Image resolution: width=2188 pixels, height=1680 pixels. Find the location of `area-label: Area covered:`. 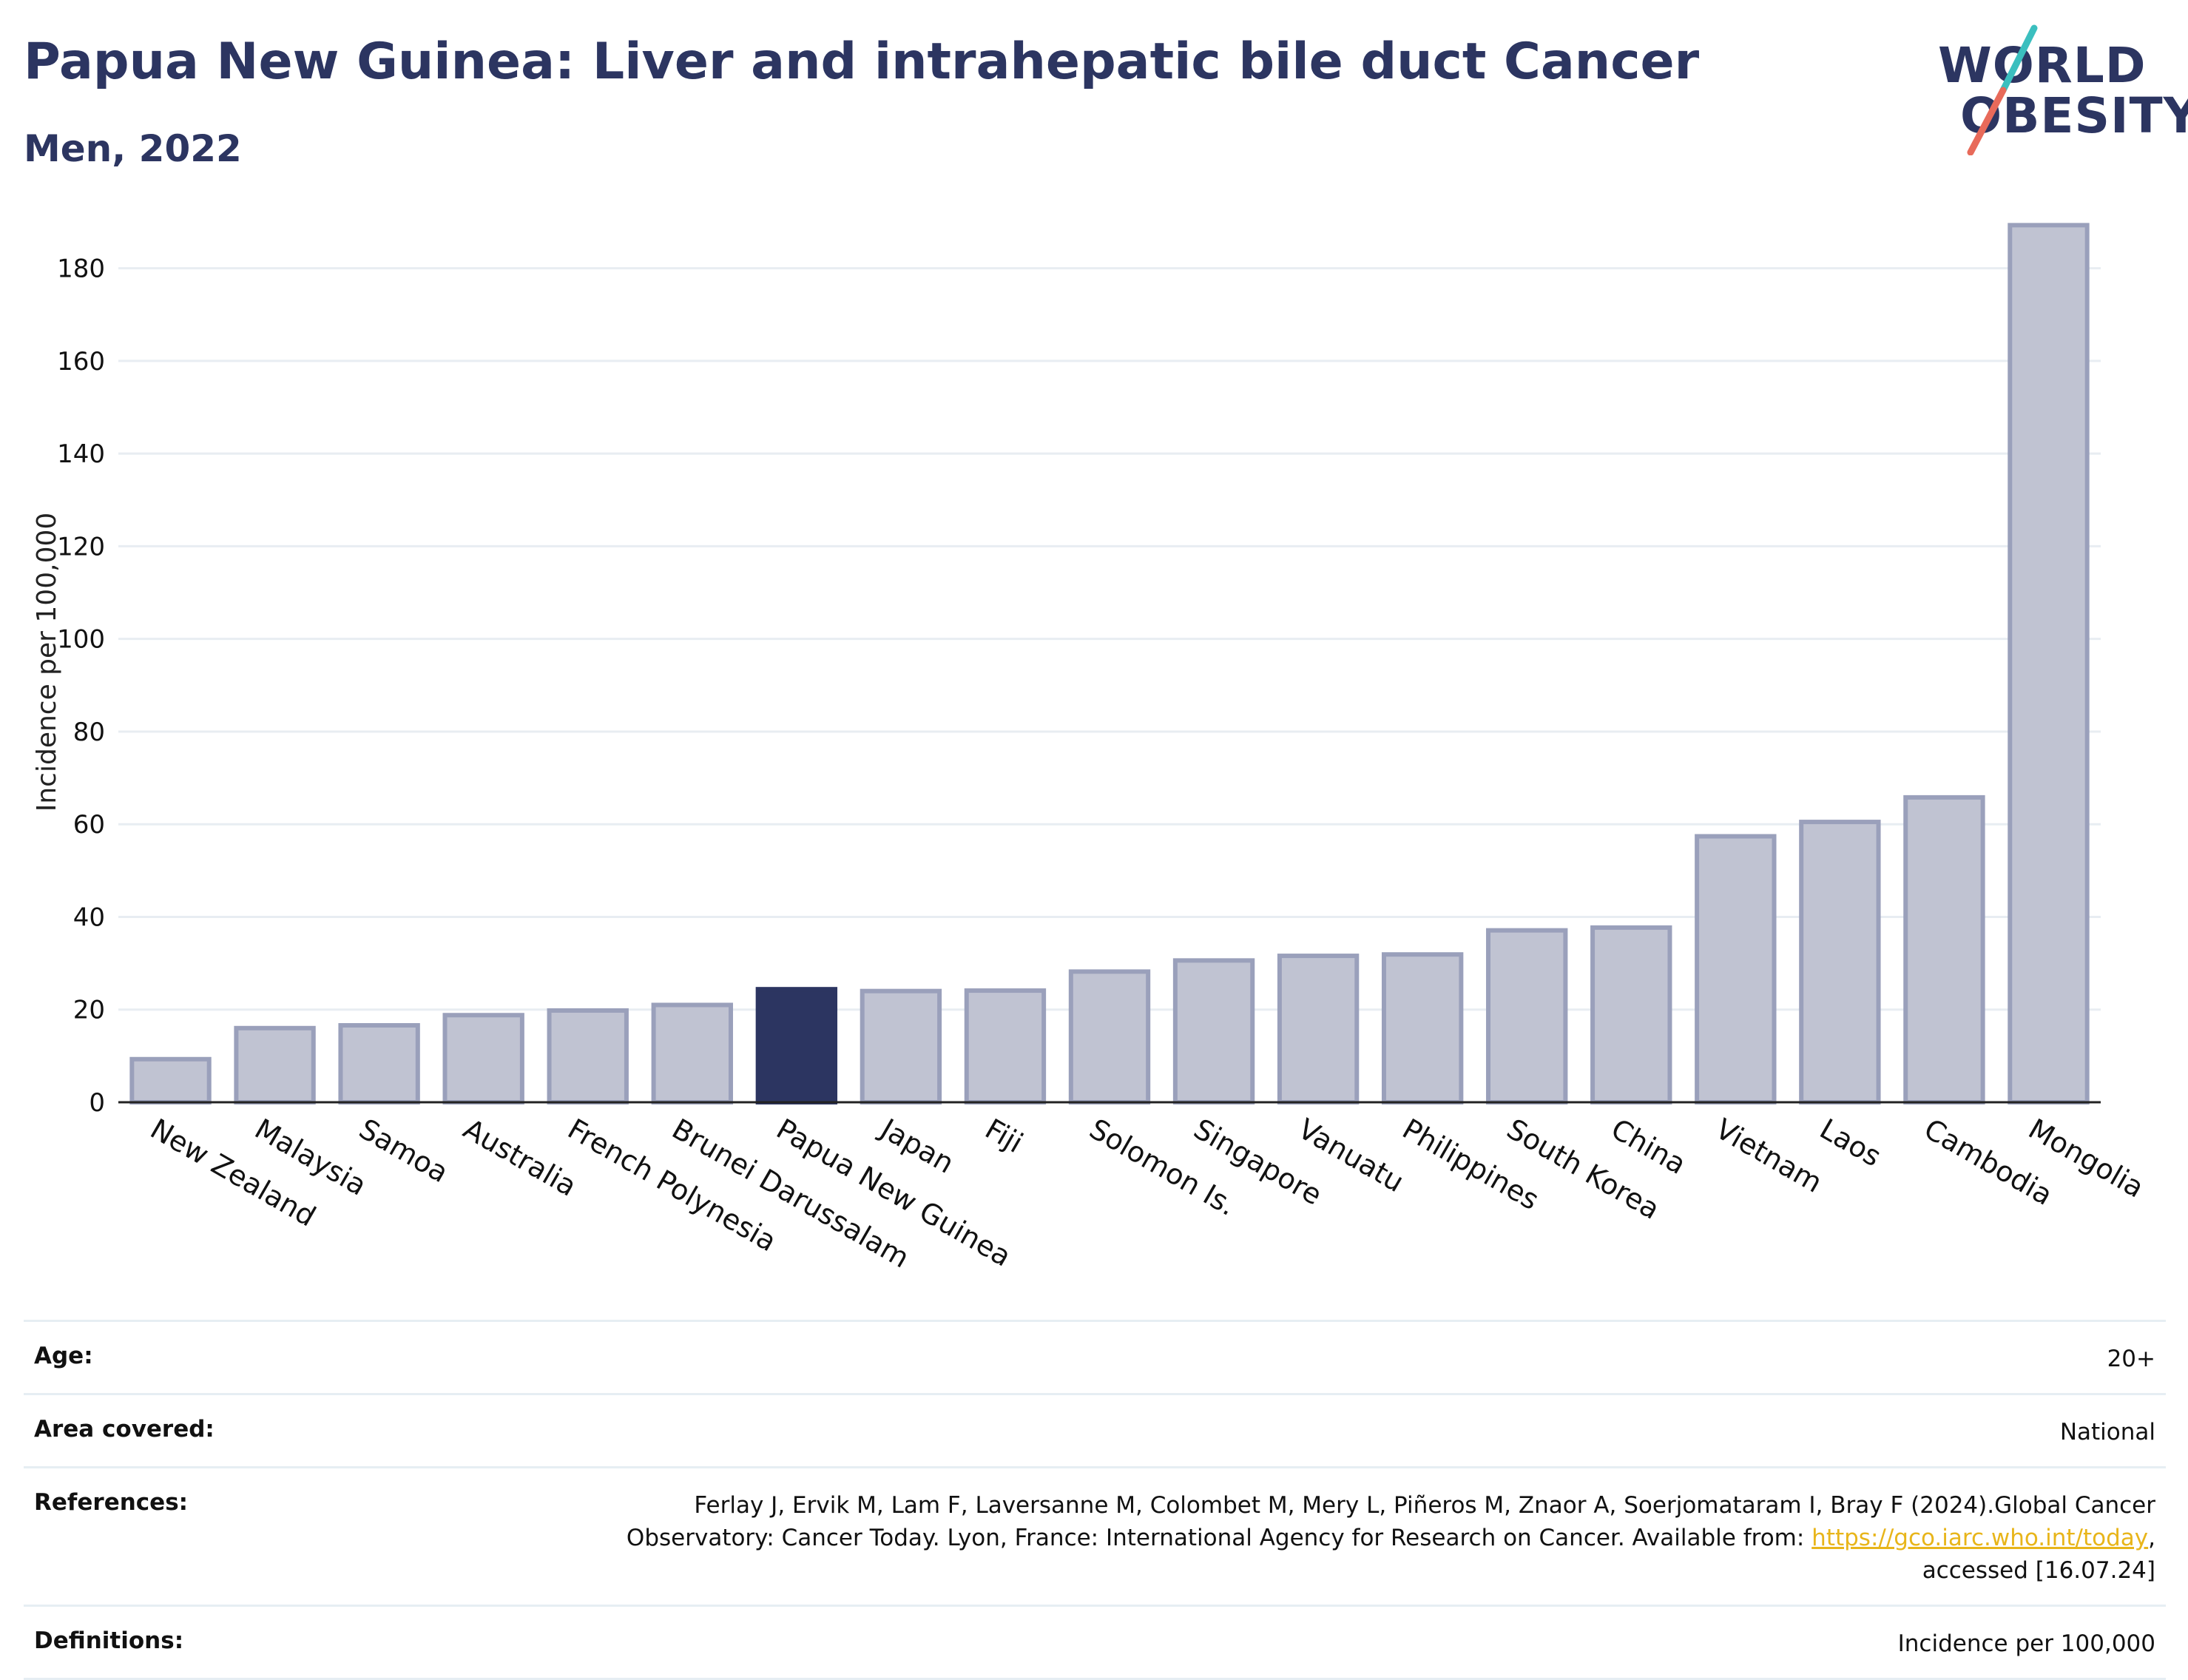

area-label: Area covered: is located at coordinates (124, 1430).